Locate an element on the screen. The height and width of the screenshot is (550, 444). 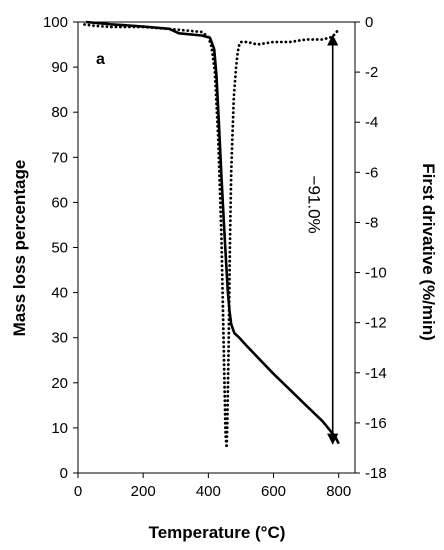
mass-loss-annotation: −91.0% is located at coordinates (314, 205).